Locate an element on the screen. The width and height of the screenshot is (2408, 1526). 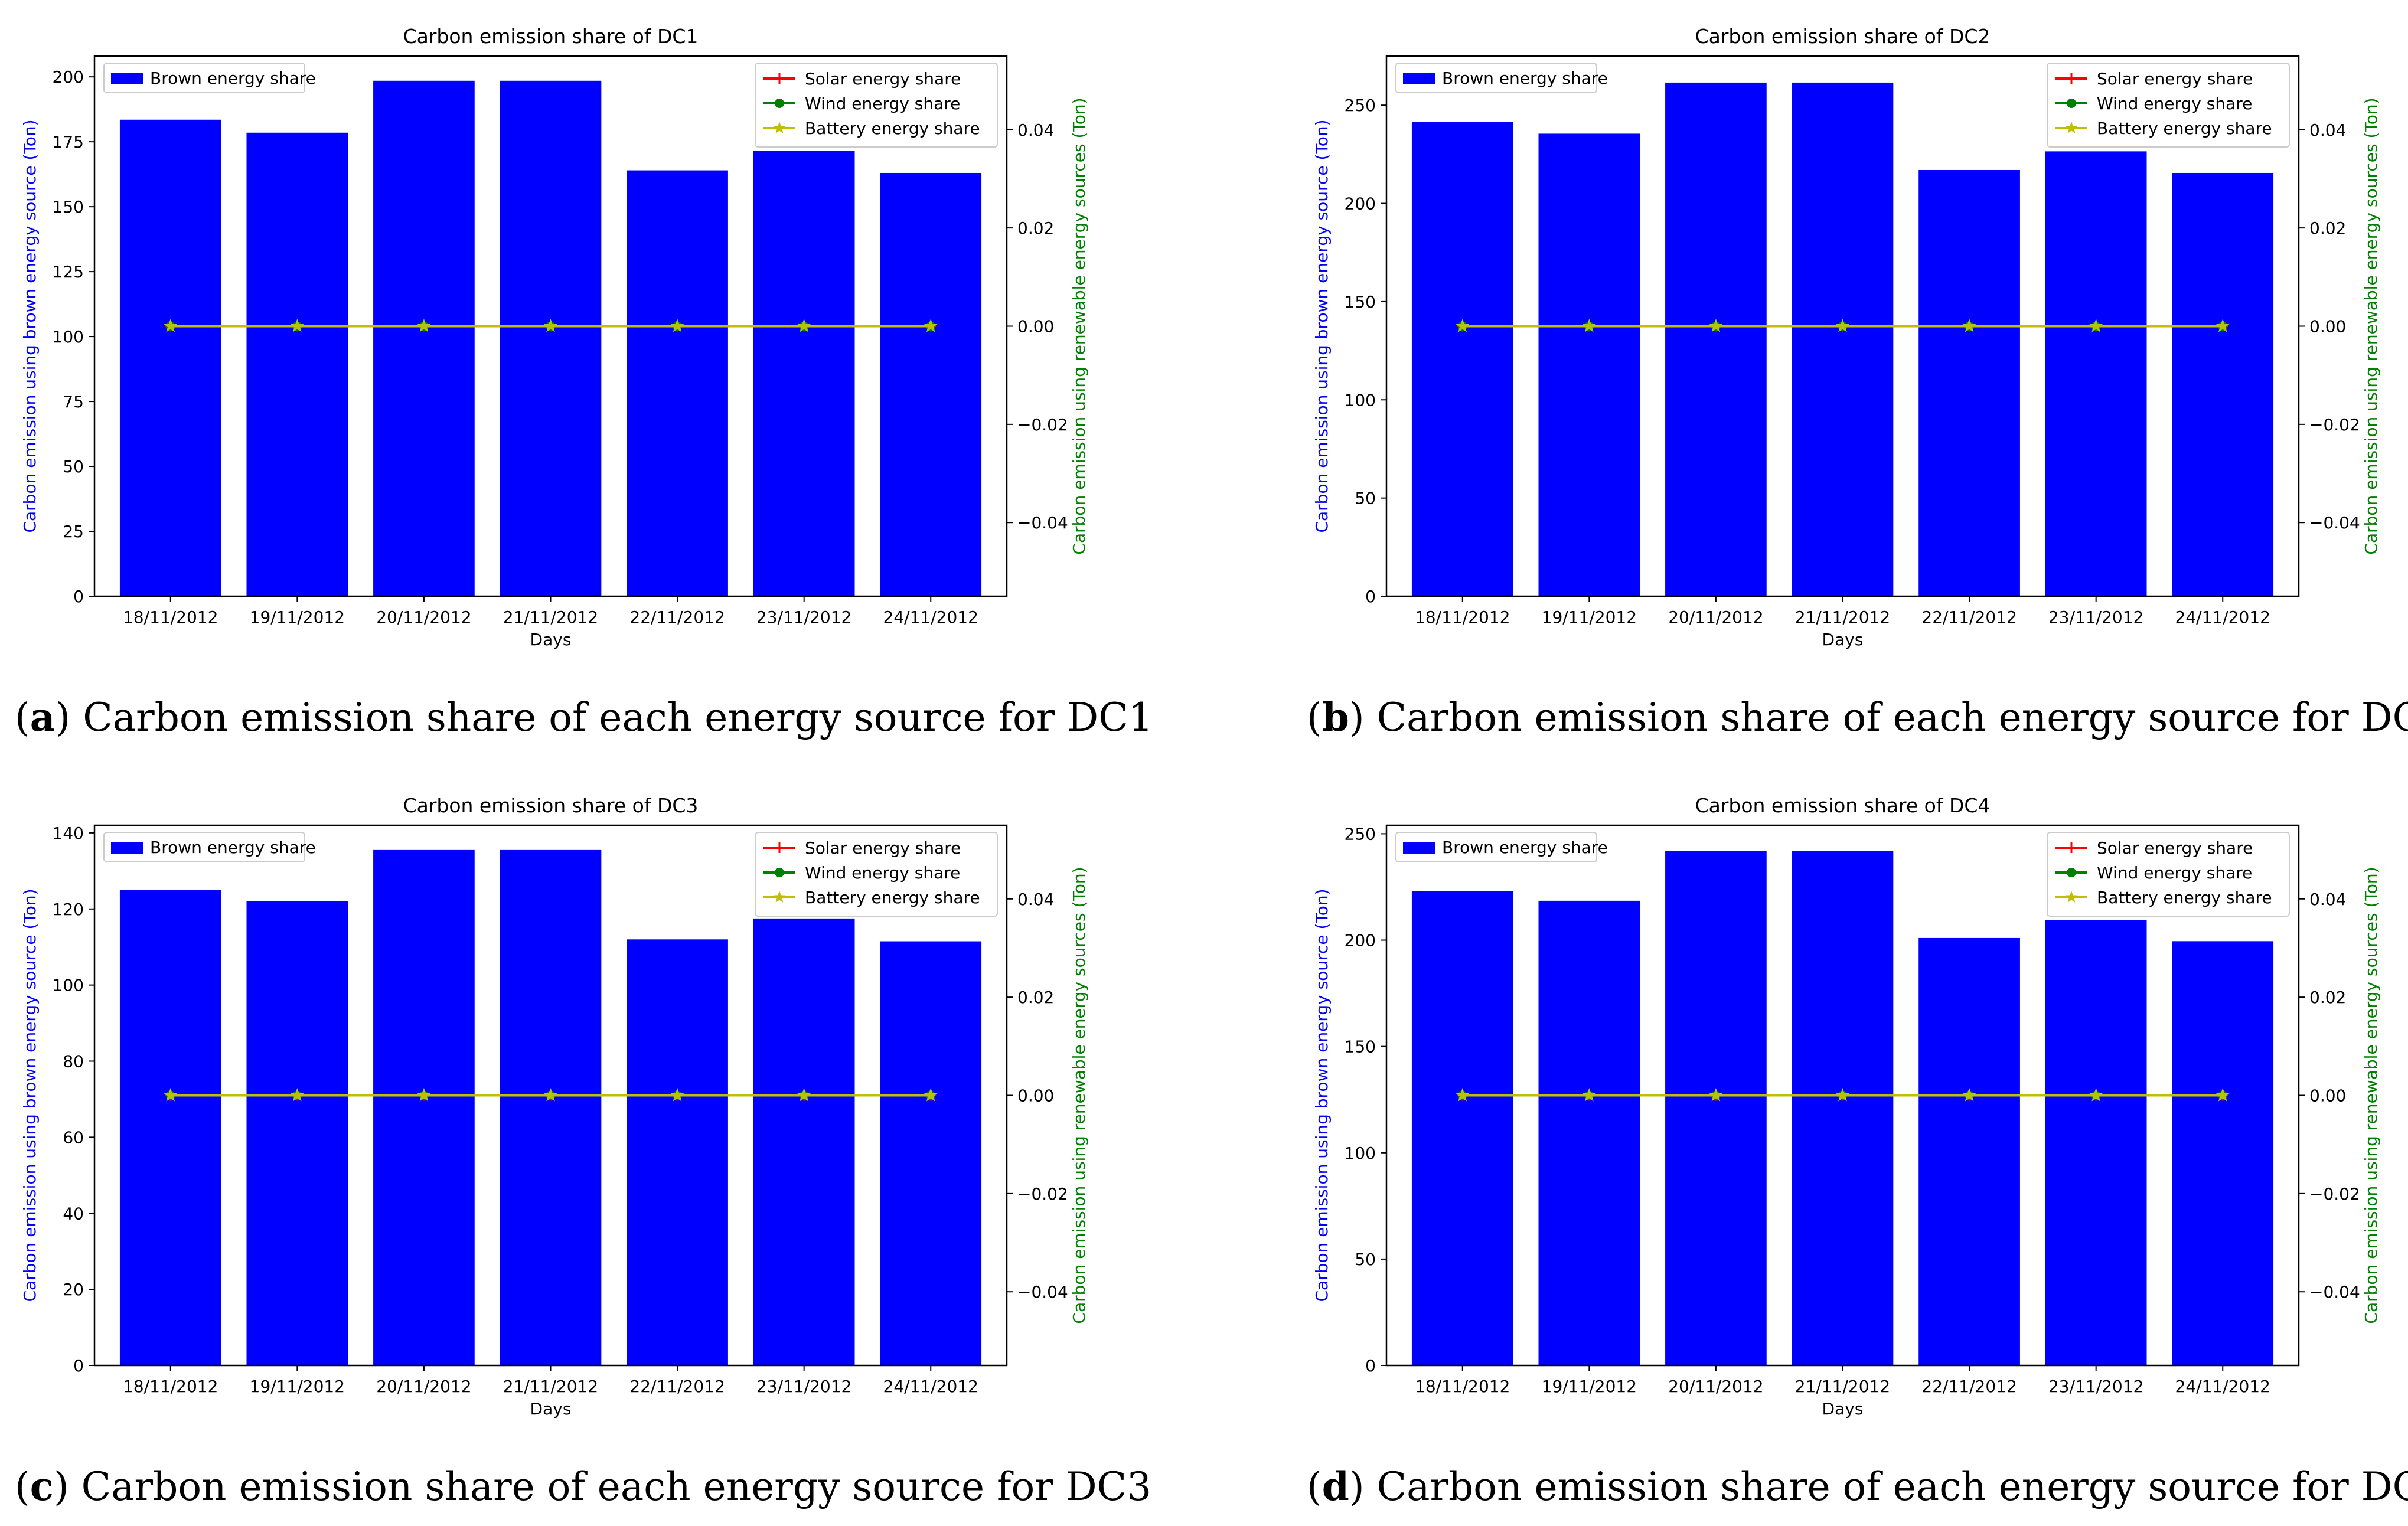
y-tick-label: 75 is located at coordinates (73, 401).